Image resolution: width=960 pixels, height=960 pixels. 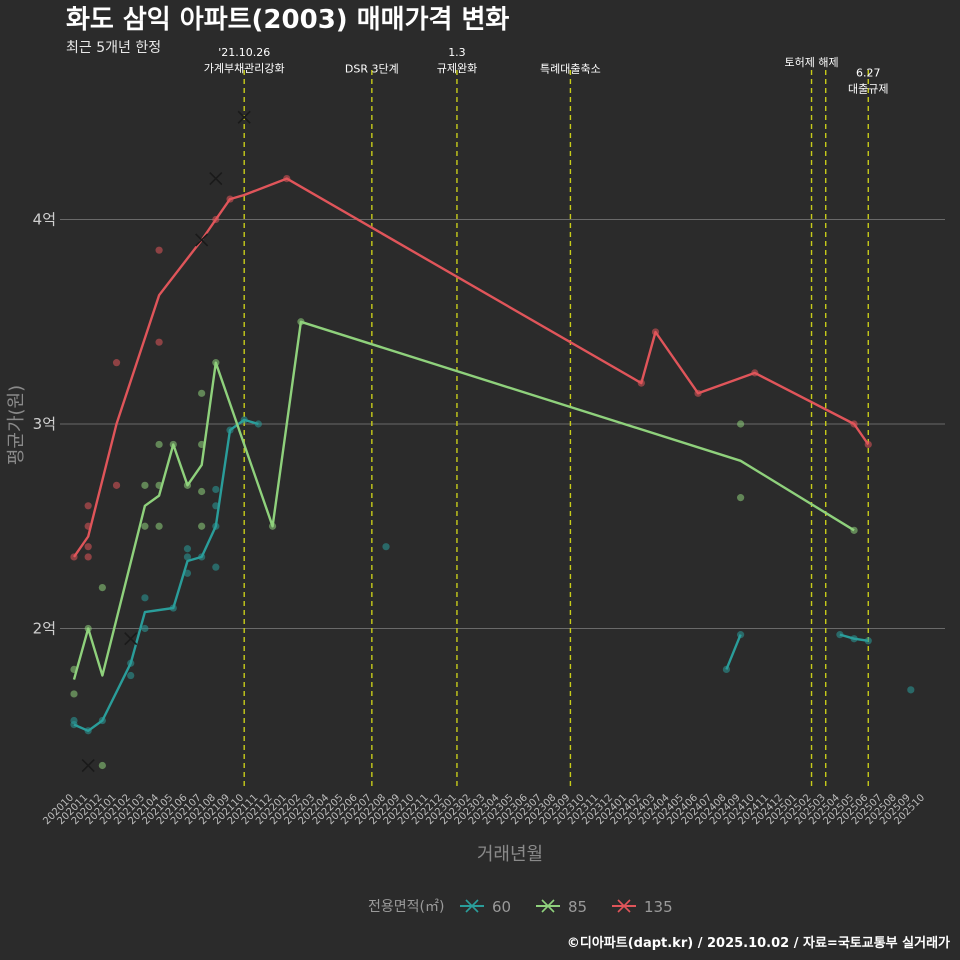 I want to click on event-label-6-0: 6.27, so click(x=868, y=72).